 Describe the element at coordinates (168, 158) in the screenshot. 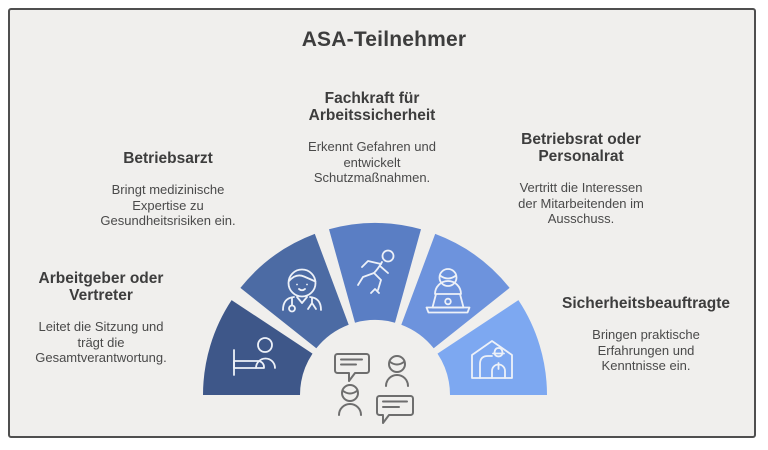

I see `participant-heading: Betriebsarzt` at that location.